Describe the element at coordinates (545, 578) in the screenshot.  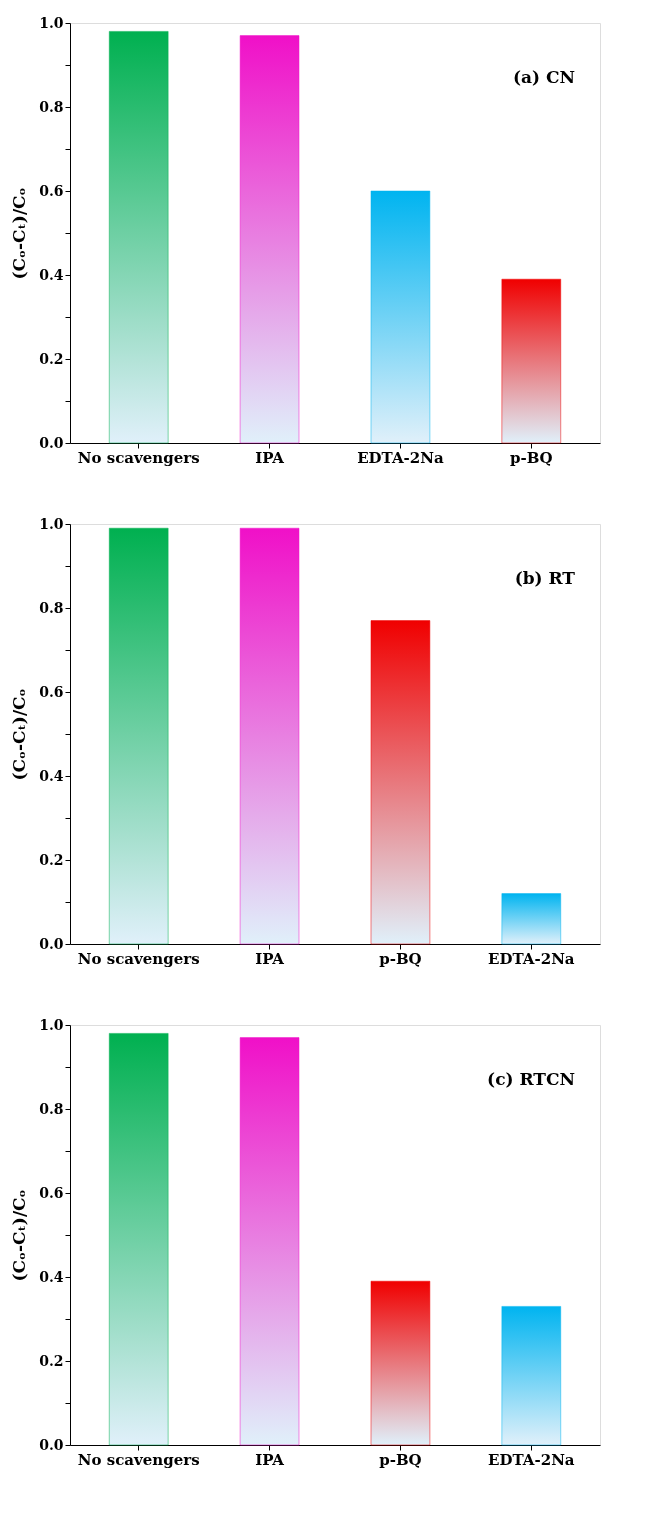
I see `annotation: (b) RT` at that location.